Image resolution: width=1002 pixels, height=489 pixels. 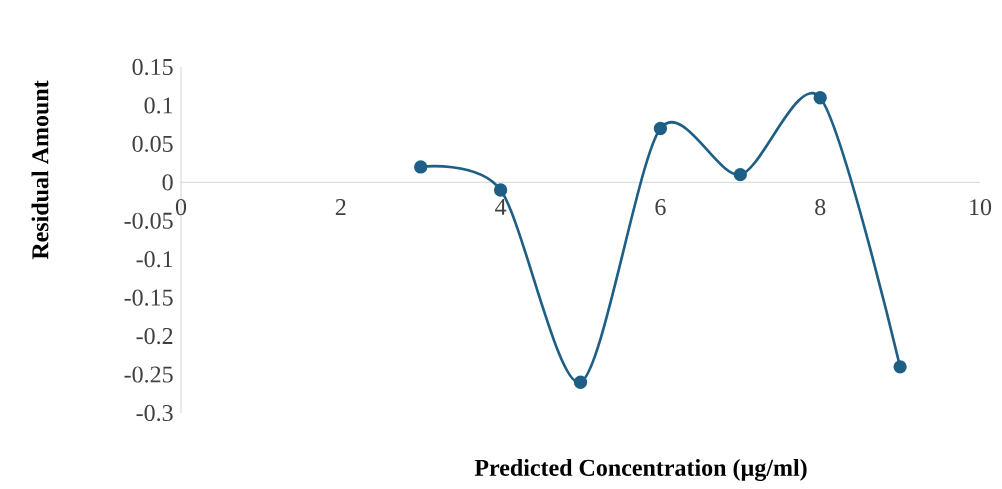 What do you see at coordinates (158, 105) in the screenshot?
I see `y-tick-label: 0.1` at bounding box center [158, 105].